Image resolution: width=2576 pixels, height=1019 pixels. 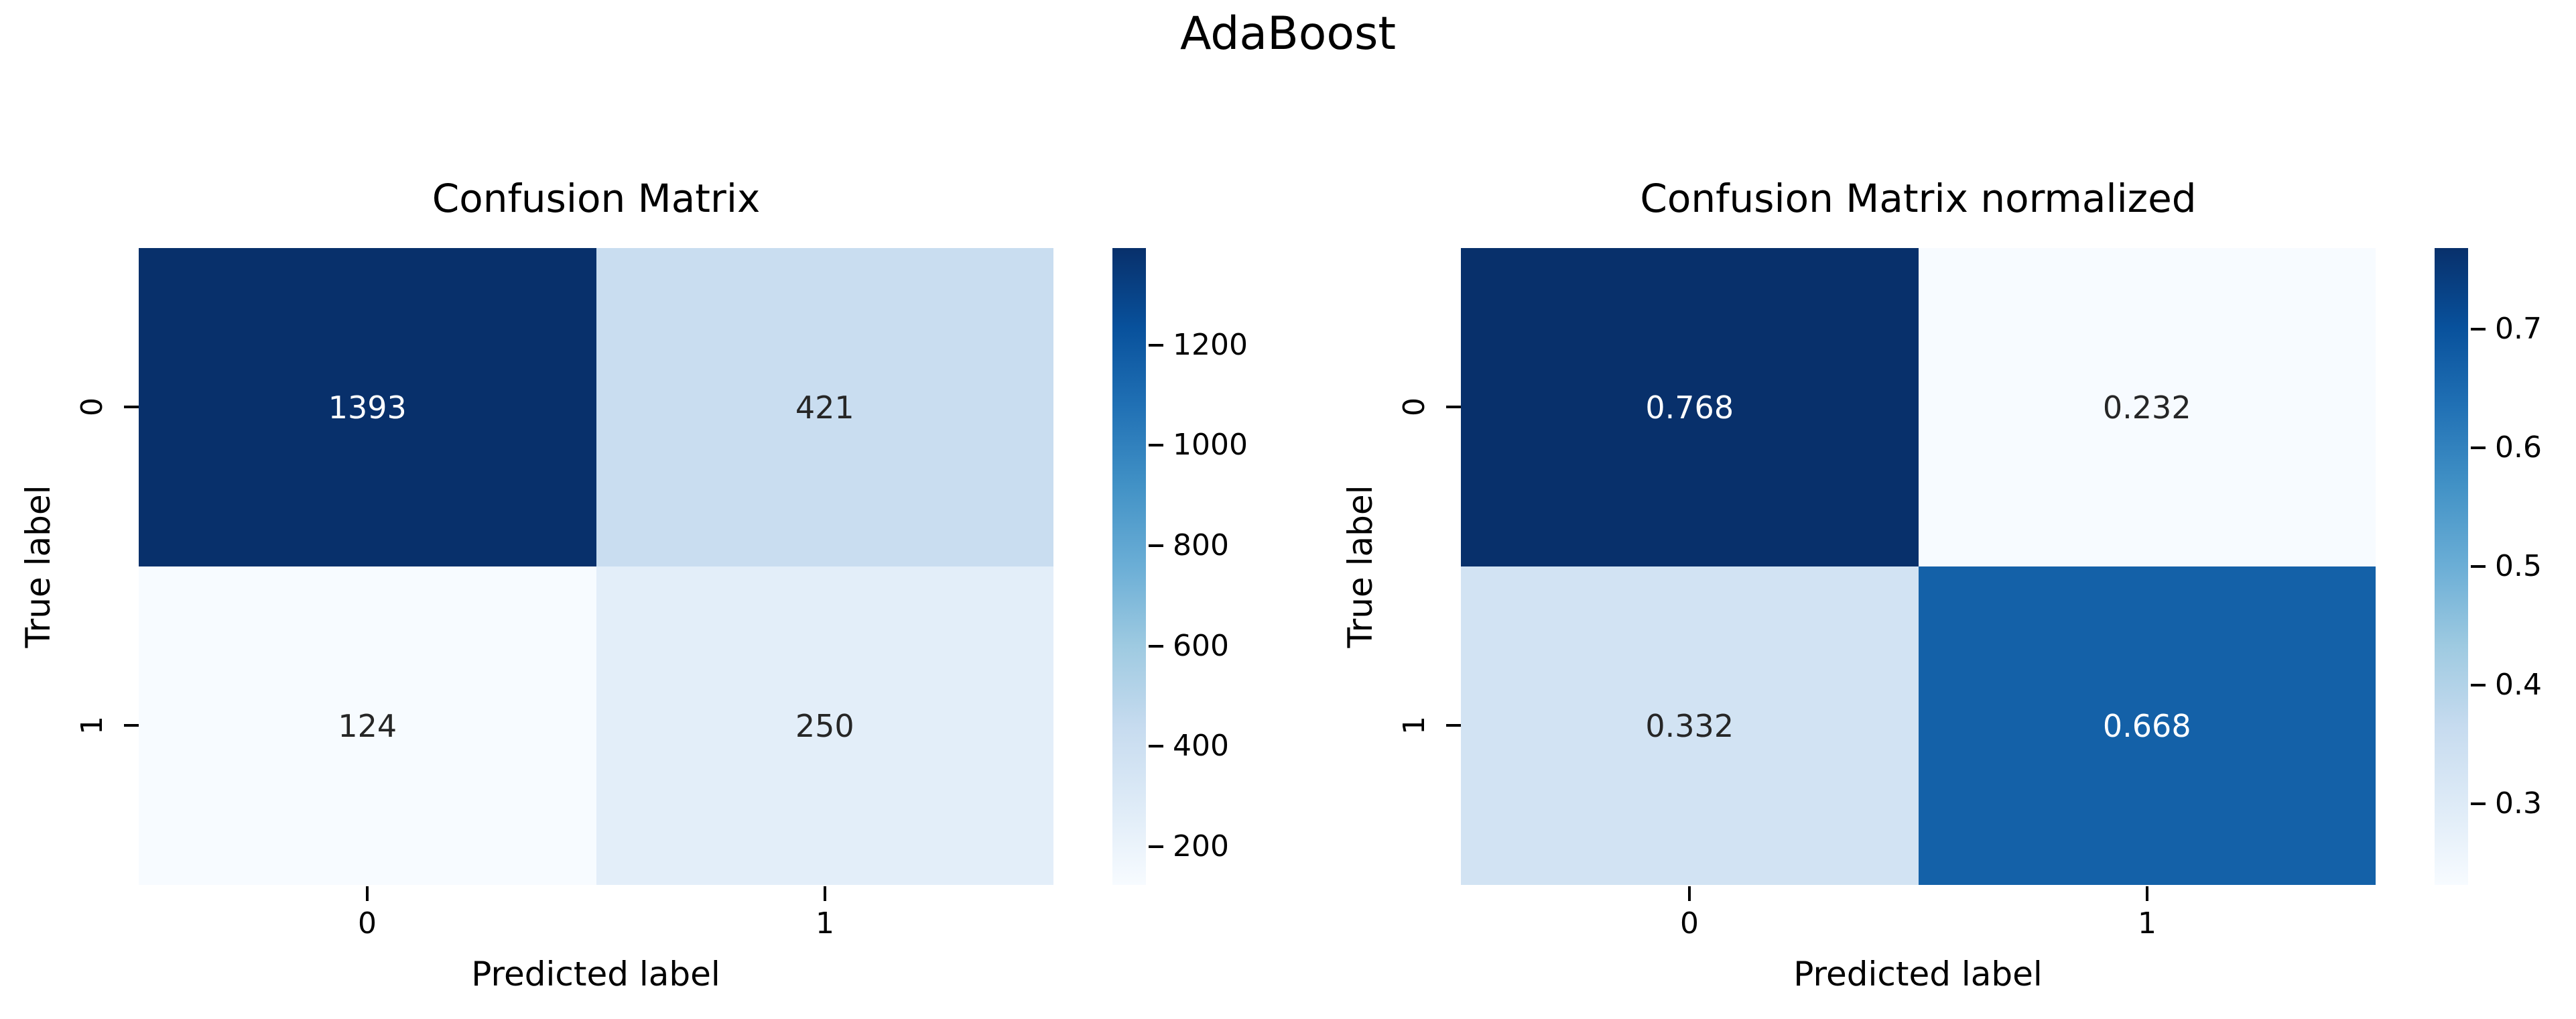 I want to click on right-xlabel: Predicted label, so click(x=1918, y=974).